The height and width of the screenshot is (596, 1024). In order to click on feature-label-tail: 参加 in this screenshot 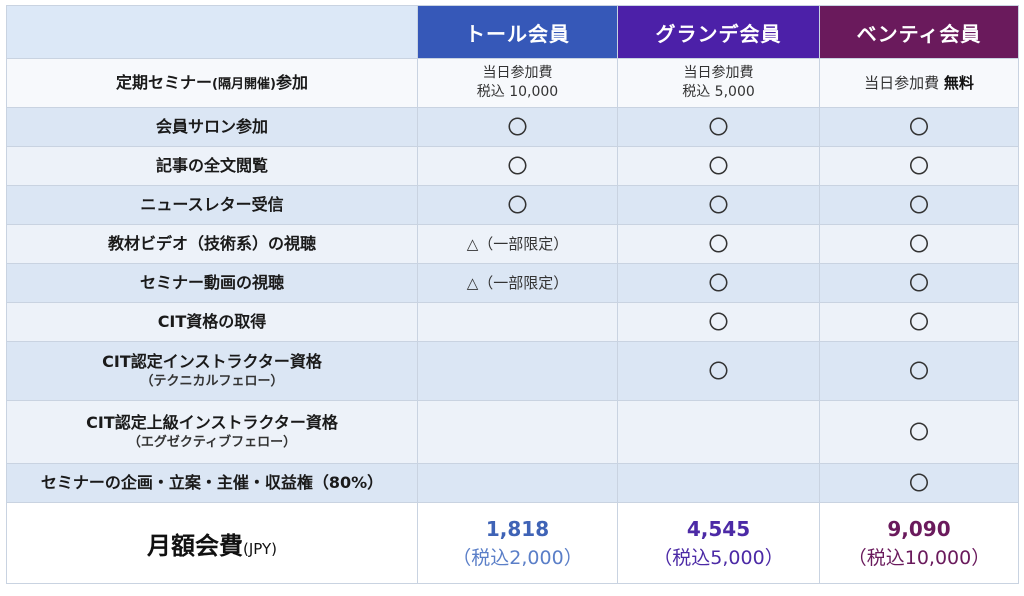, I will do `click(291, 83)`.